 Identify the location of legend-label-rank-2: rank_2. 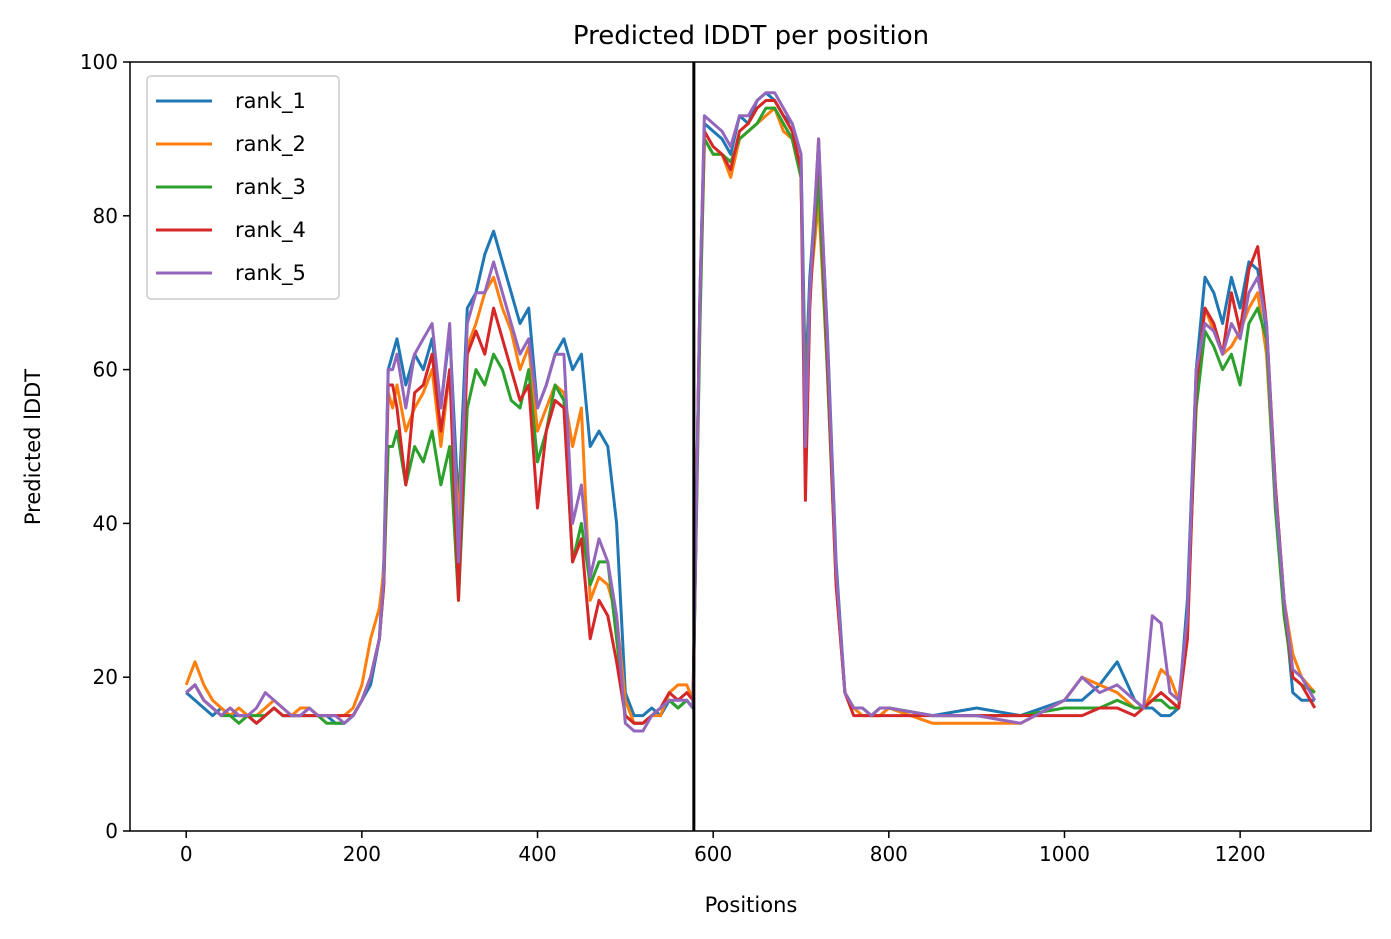
(270, 144).